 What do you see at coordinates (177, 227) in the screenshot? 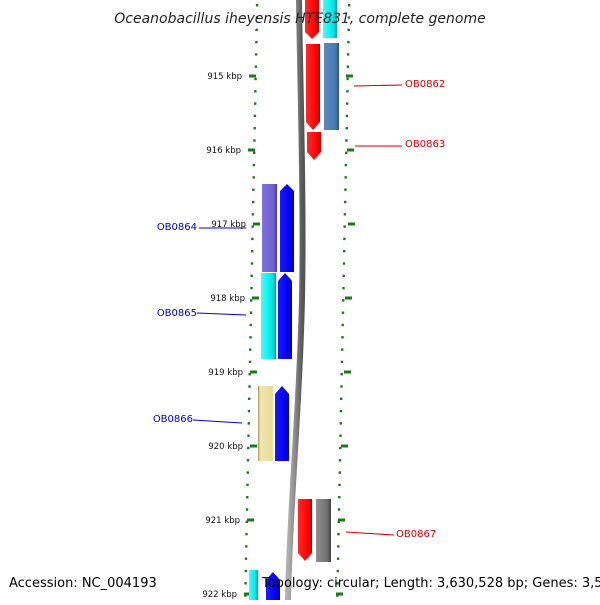
I see `gene-label-ob0864: OB0864` at bounding box center [177, 227].